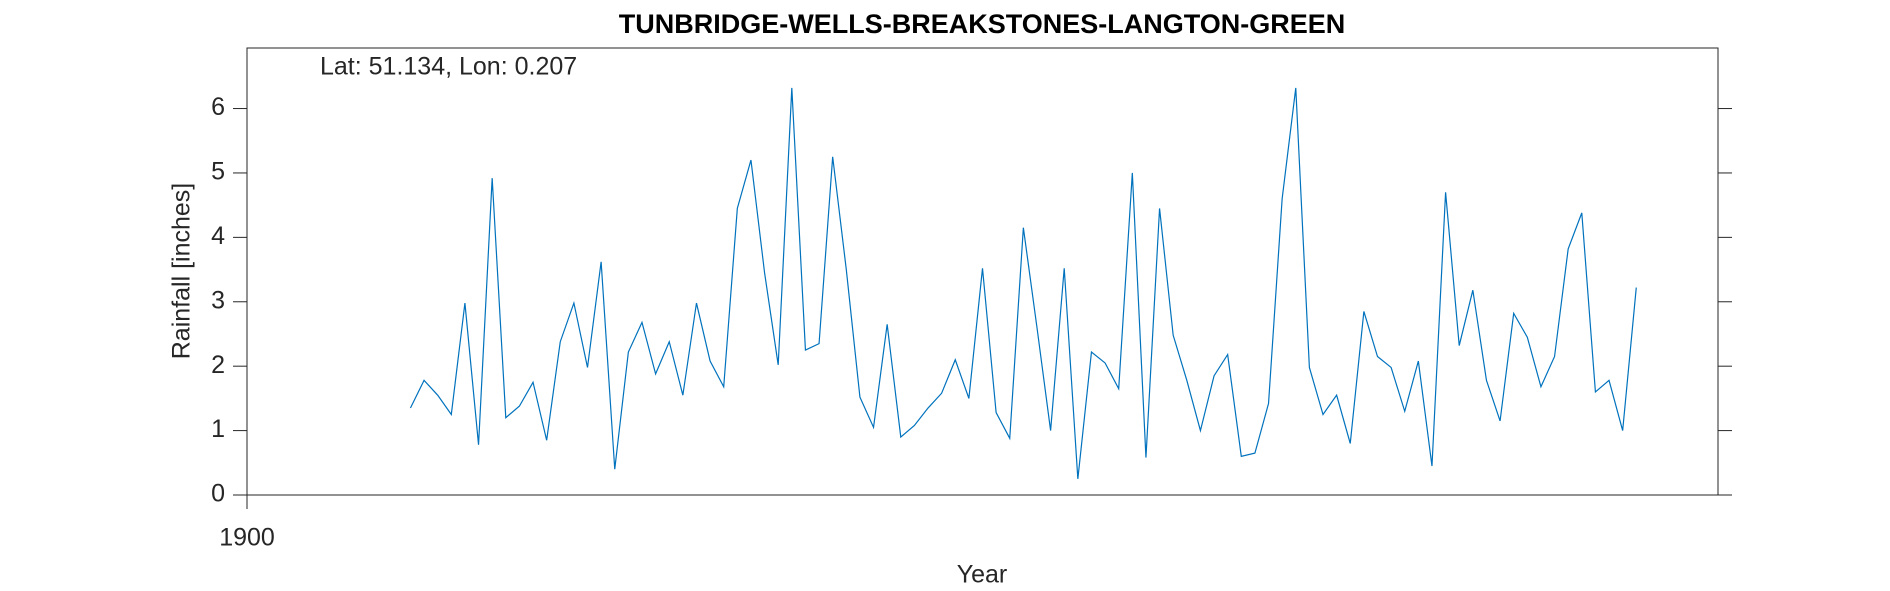 This screenshot has height=591, width=1890. Describe the element at coordinates (218, 236) in the screenshot. I see `y-tick-label: 4` at that location.